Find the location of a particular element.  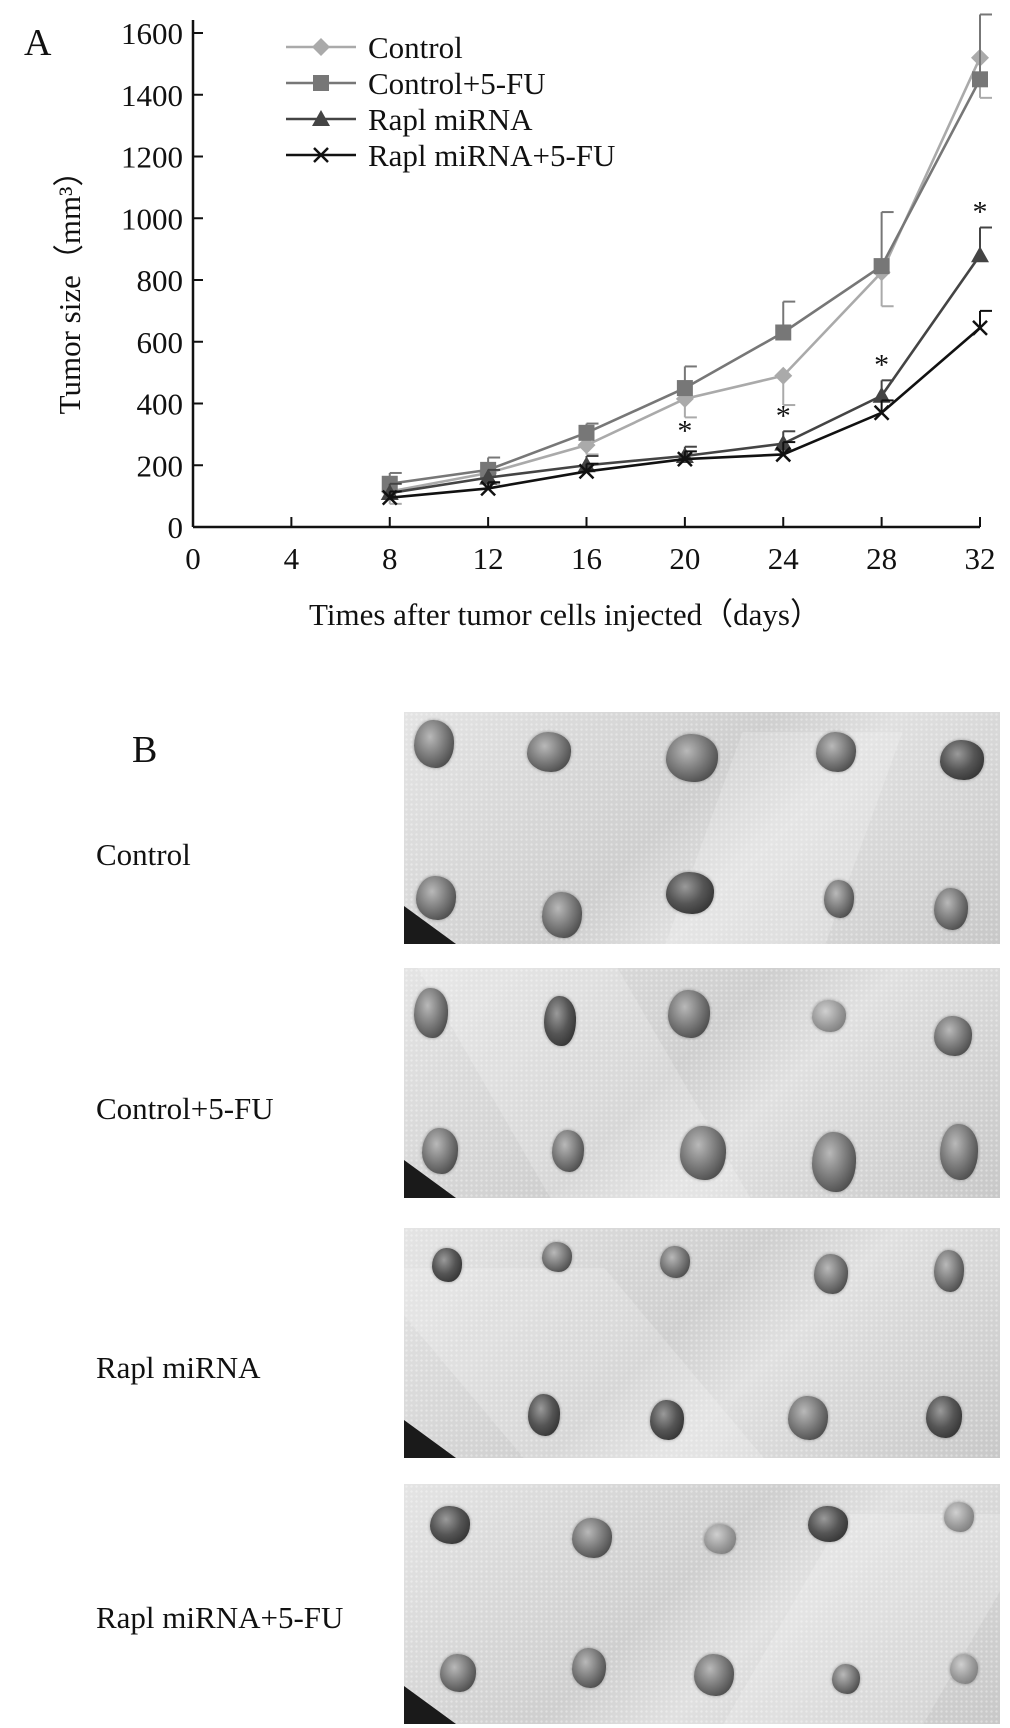

row-label-control: Control is located at coordinates (143, 854).